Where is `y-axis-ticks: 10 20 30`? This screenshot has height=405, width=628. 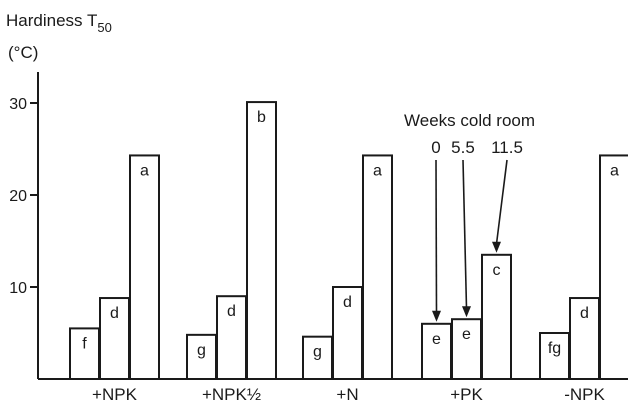
y-axis-ticks: 10 20 30 is located at coordinates (23, 196).